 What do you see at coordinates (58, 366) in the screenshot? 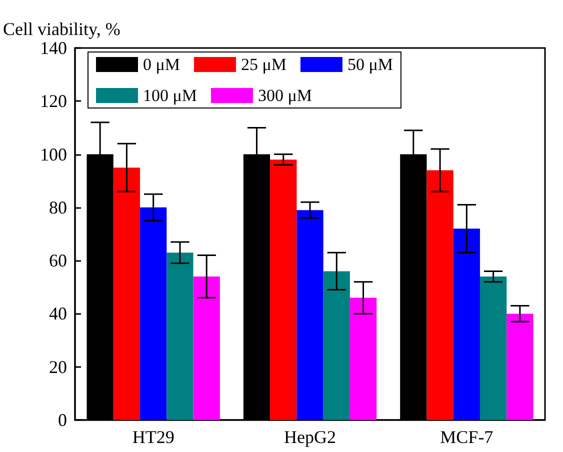
I see `y-tick-label: 20` at bounding box center [58, 366].